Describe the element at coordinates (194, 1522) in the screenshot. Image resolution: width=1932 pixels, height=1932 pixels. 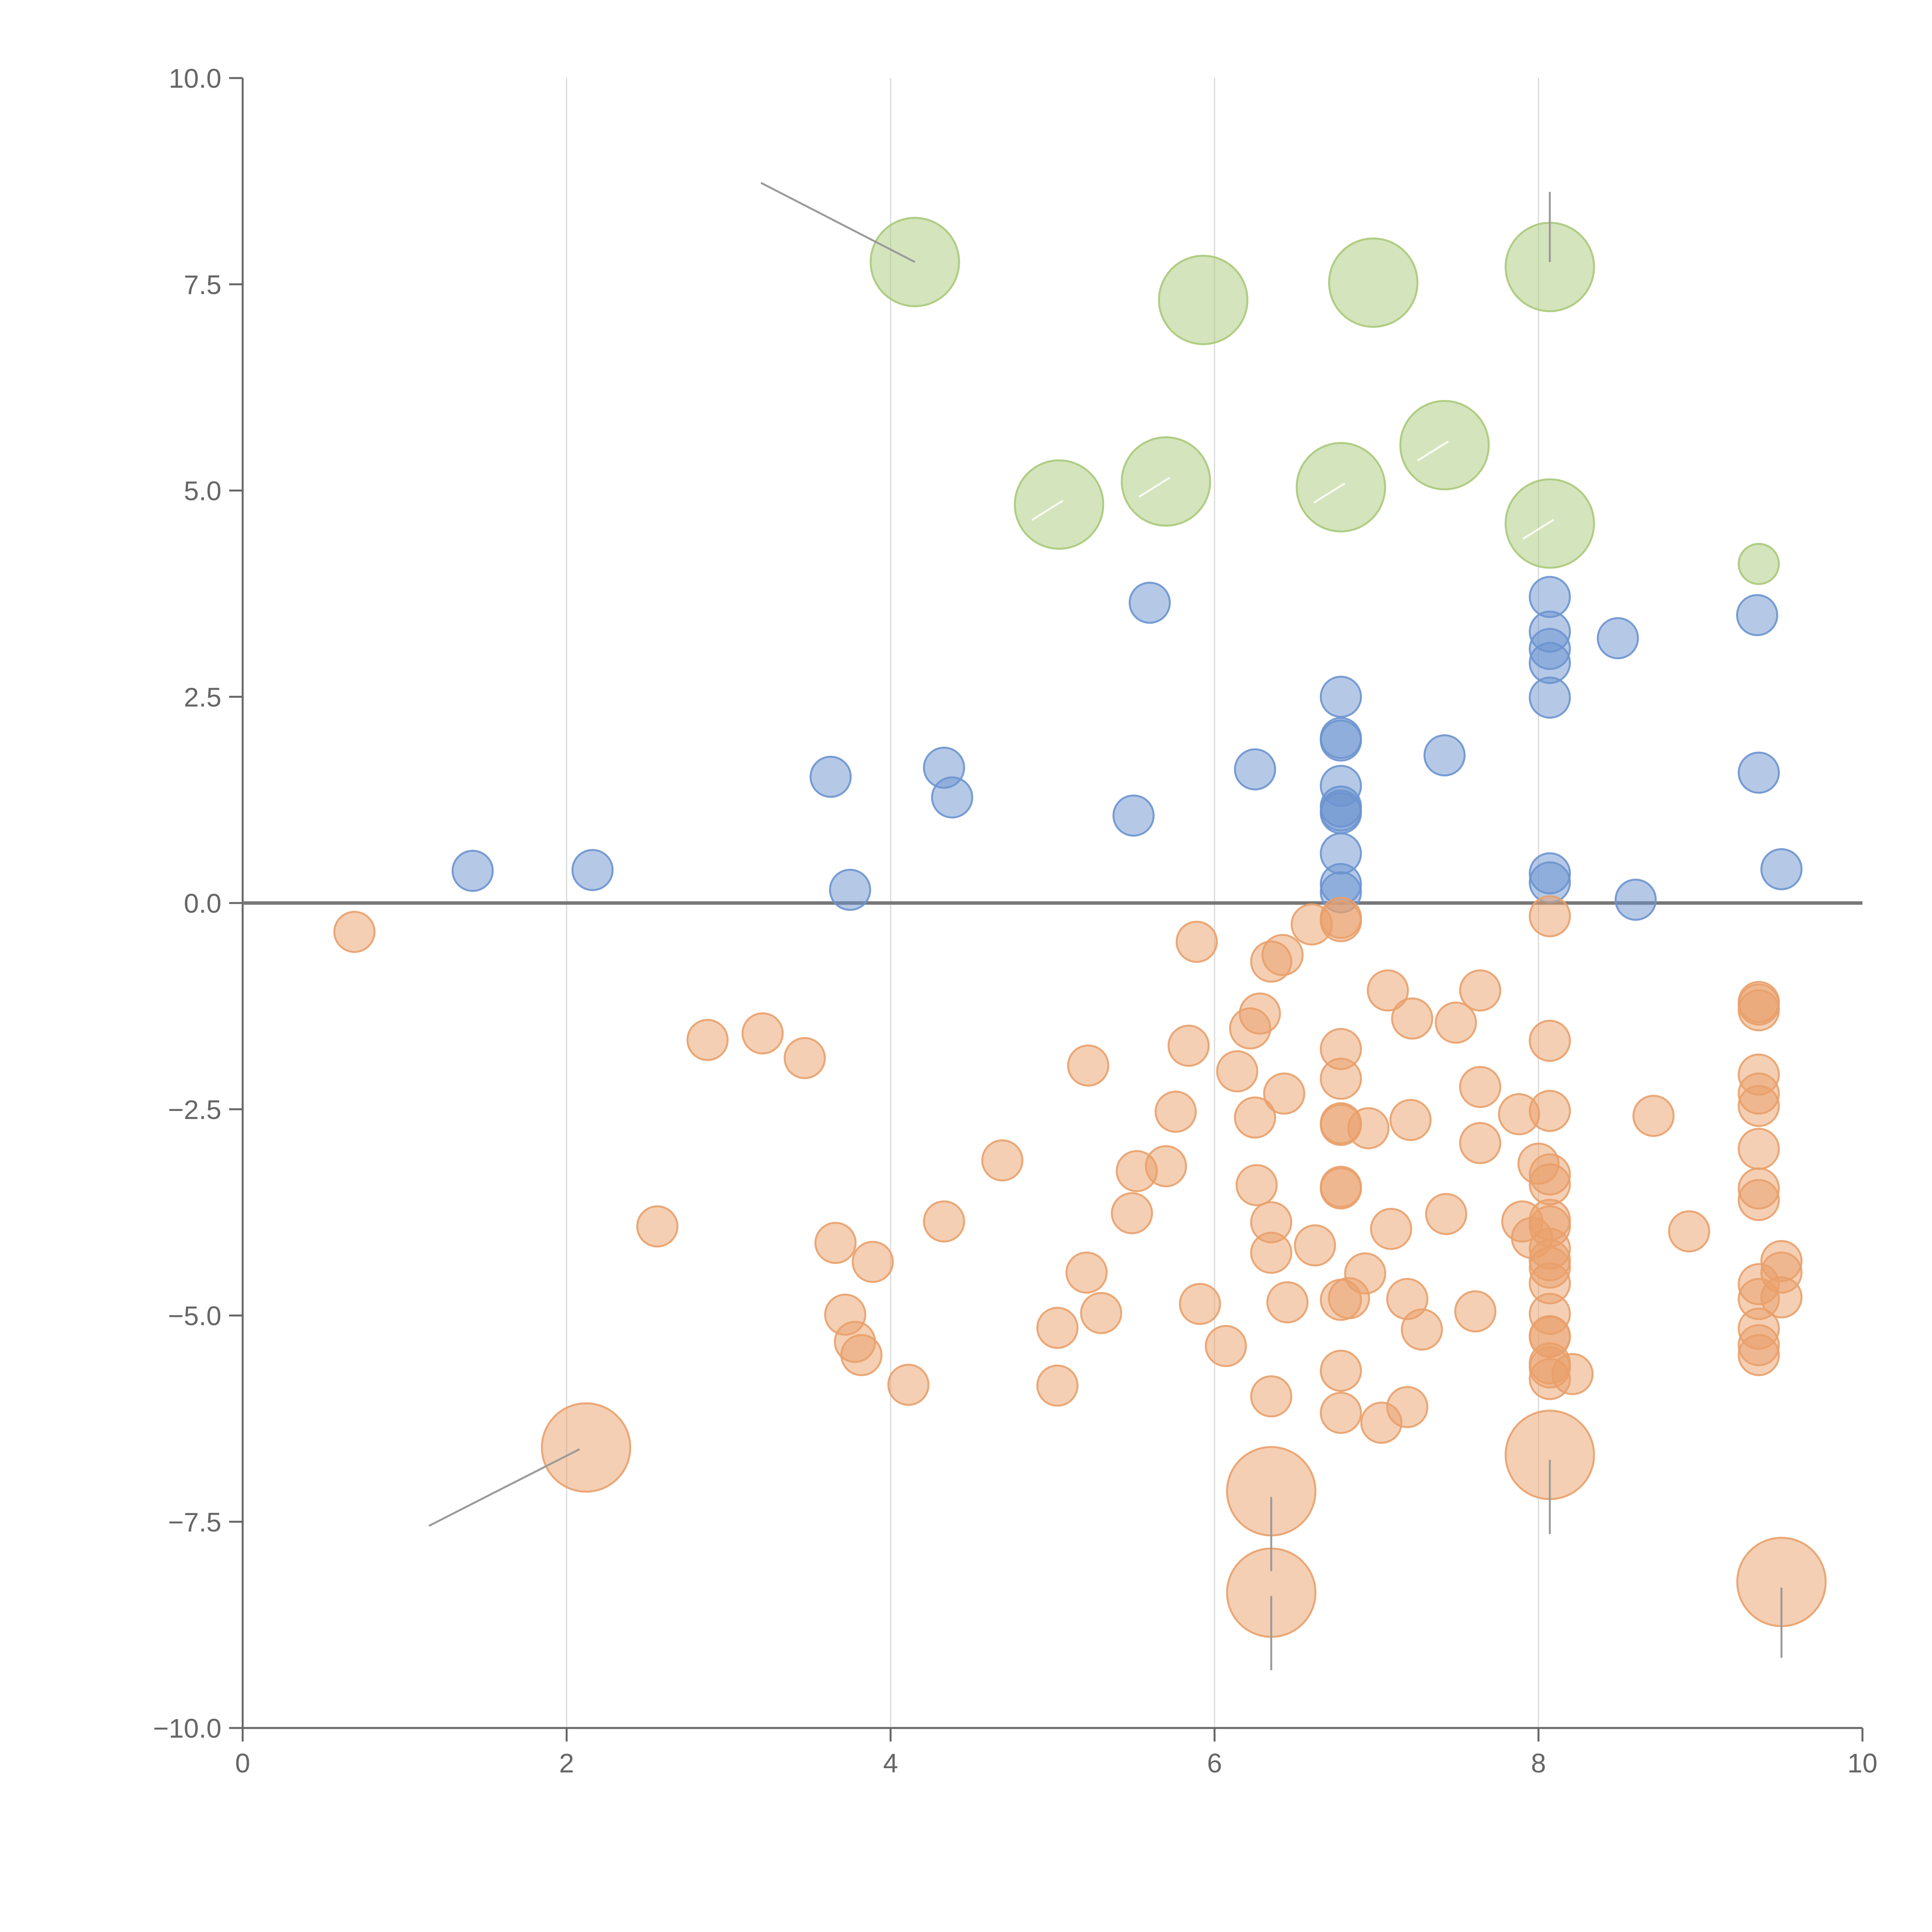
I see `y-tick-label: −7.5` at that location.